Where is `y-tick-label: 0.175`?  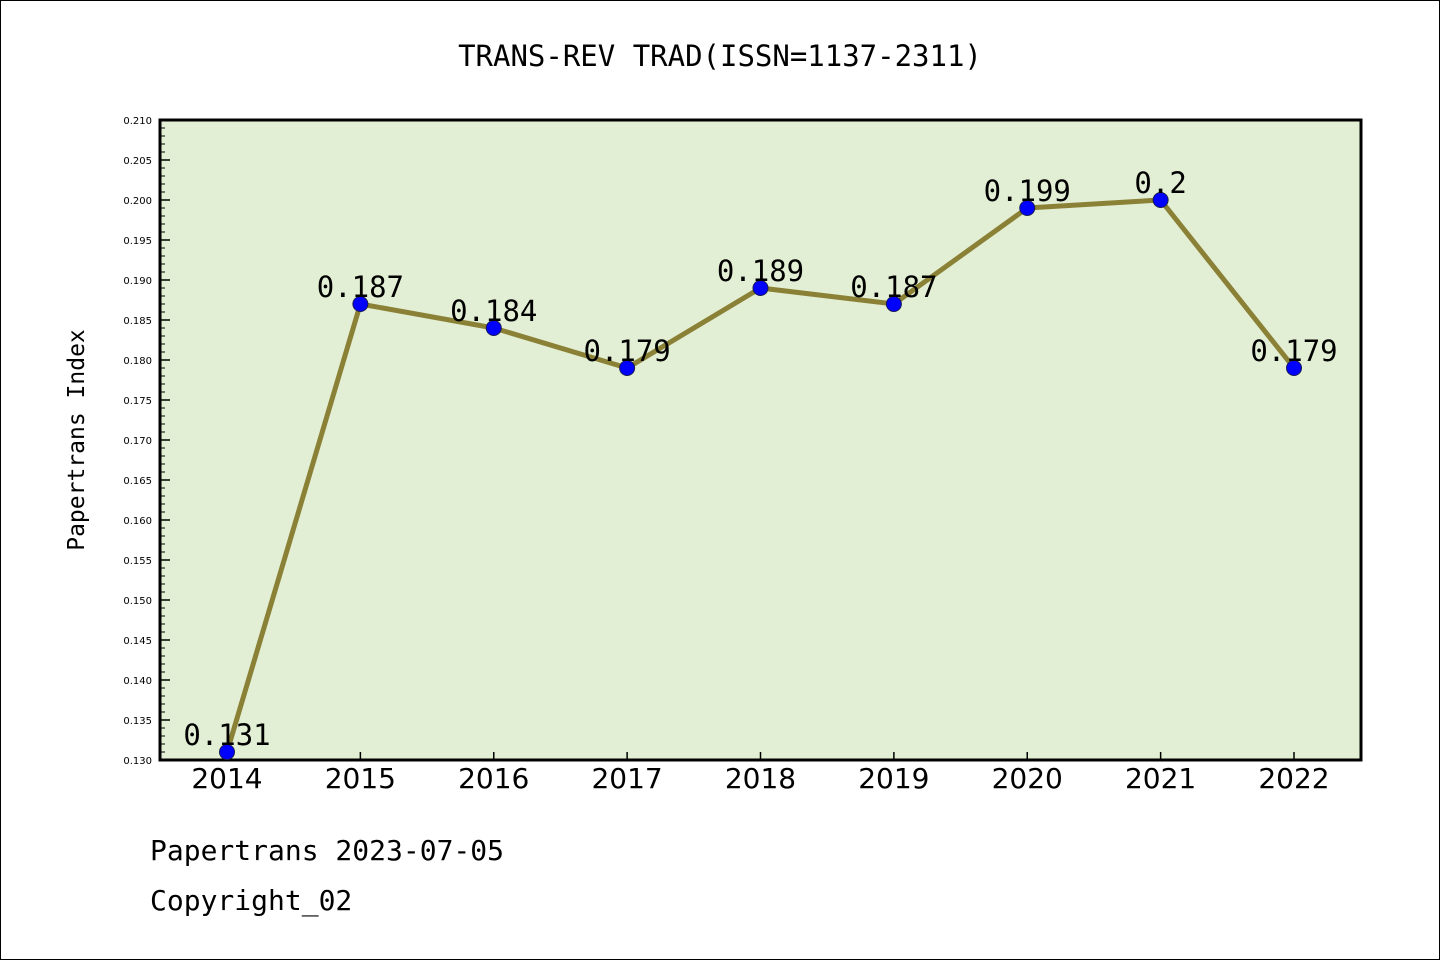
y-tick-label: 0.175 is located at coordinates (137, 401).